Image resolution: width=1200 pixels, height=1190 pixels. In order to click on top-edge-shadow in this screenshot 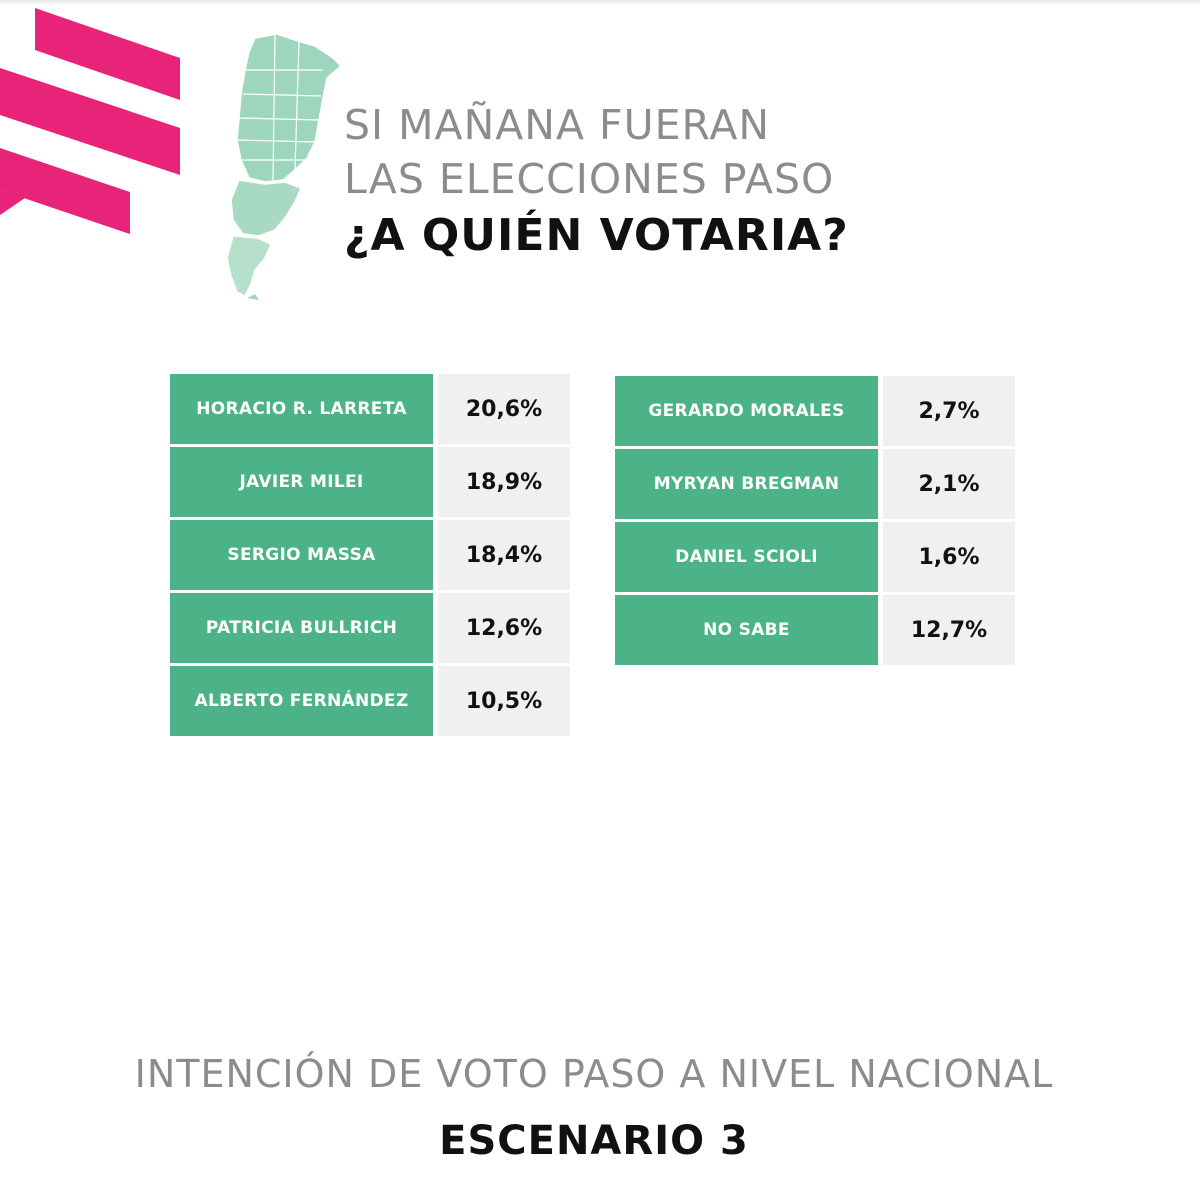, I will do `click(600, 3)`.